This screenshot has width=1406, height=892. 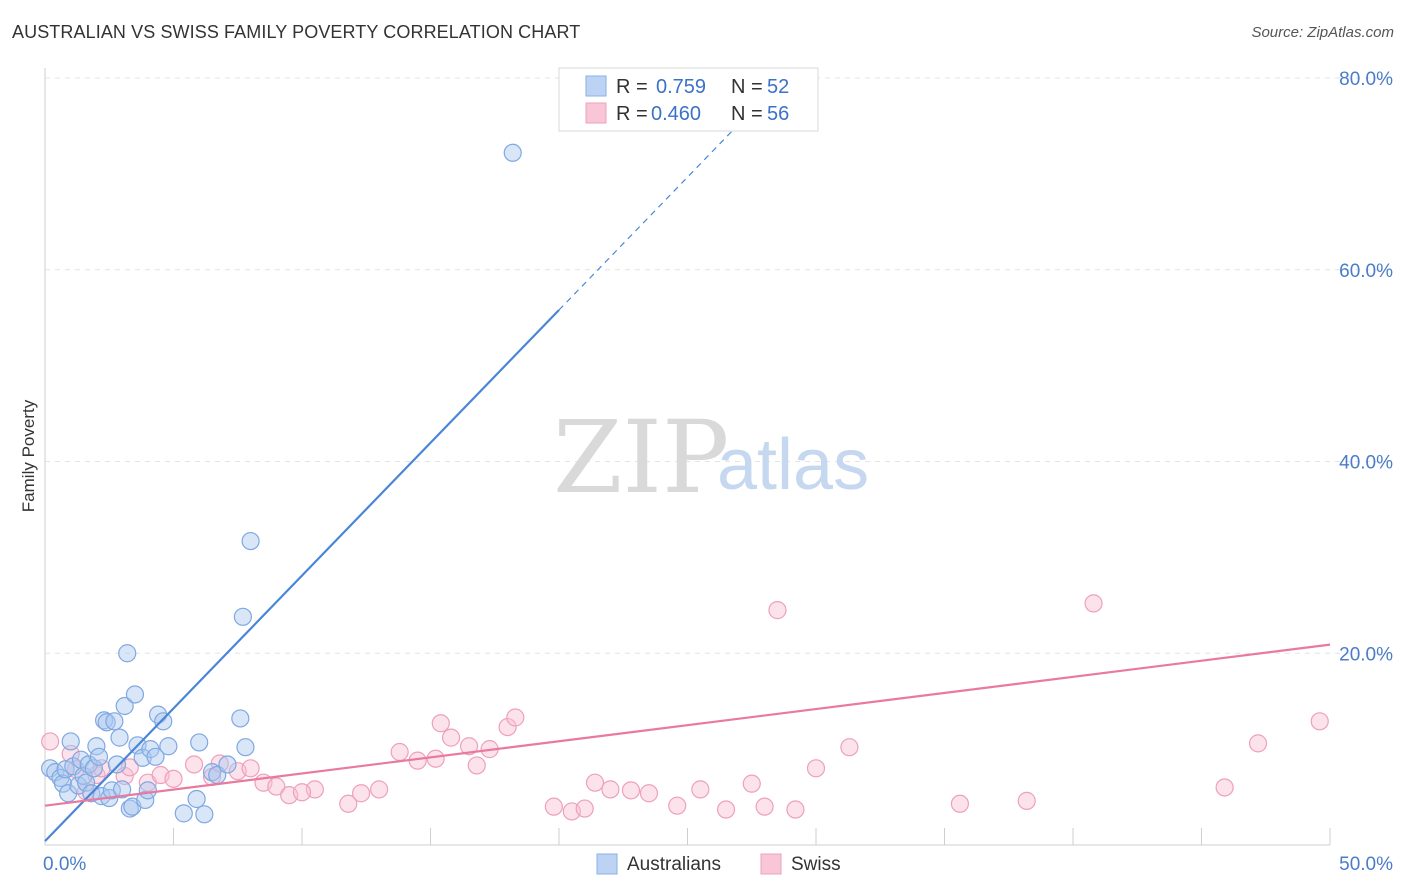 I want to click on legend-r-label-2: R =, so click(x=632, y=114).